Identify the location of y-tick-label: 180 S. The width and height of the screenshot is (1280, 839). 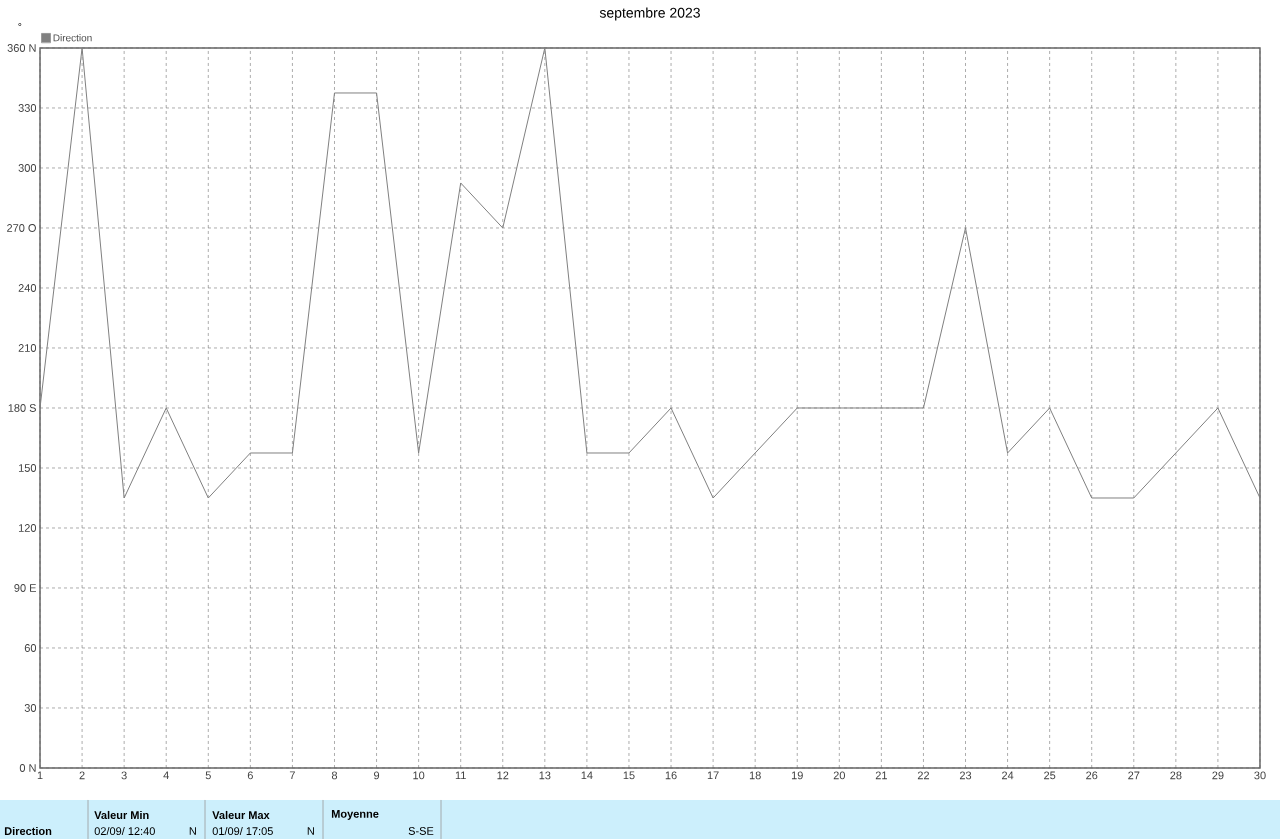
(22, 408).